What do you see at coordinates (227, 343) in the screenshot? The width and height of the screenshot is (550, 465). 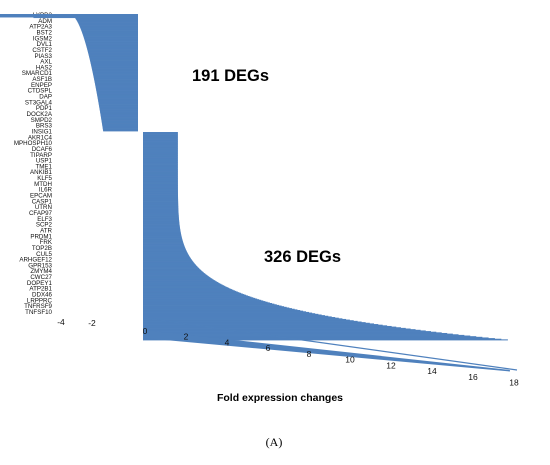 I see `x-tick-label: 4` at bounding box center [227, 343].